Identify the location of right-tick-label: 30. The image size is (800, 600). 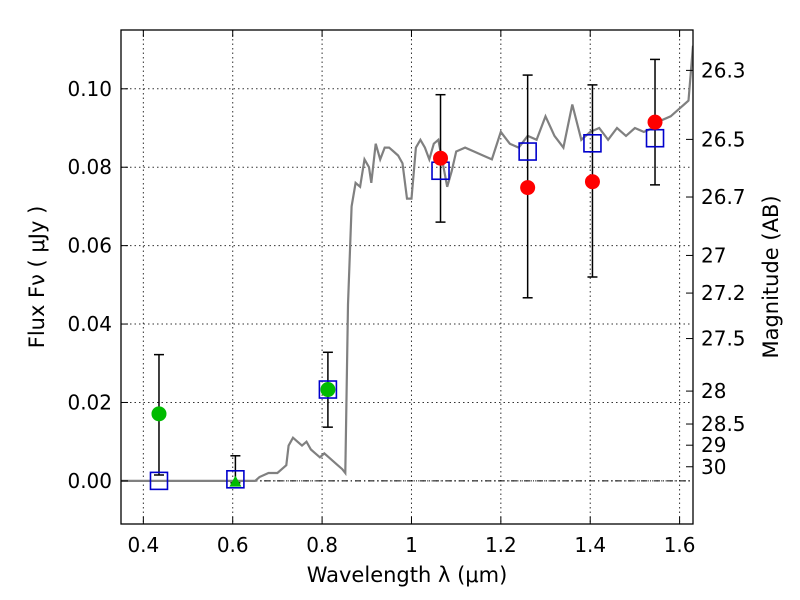
(713, 467).